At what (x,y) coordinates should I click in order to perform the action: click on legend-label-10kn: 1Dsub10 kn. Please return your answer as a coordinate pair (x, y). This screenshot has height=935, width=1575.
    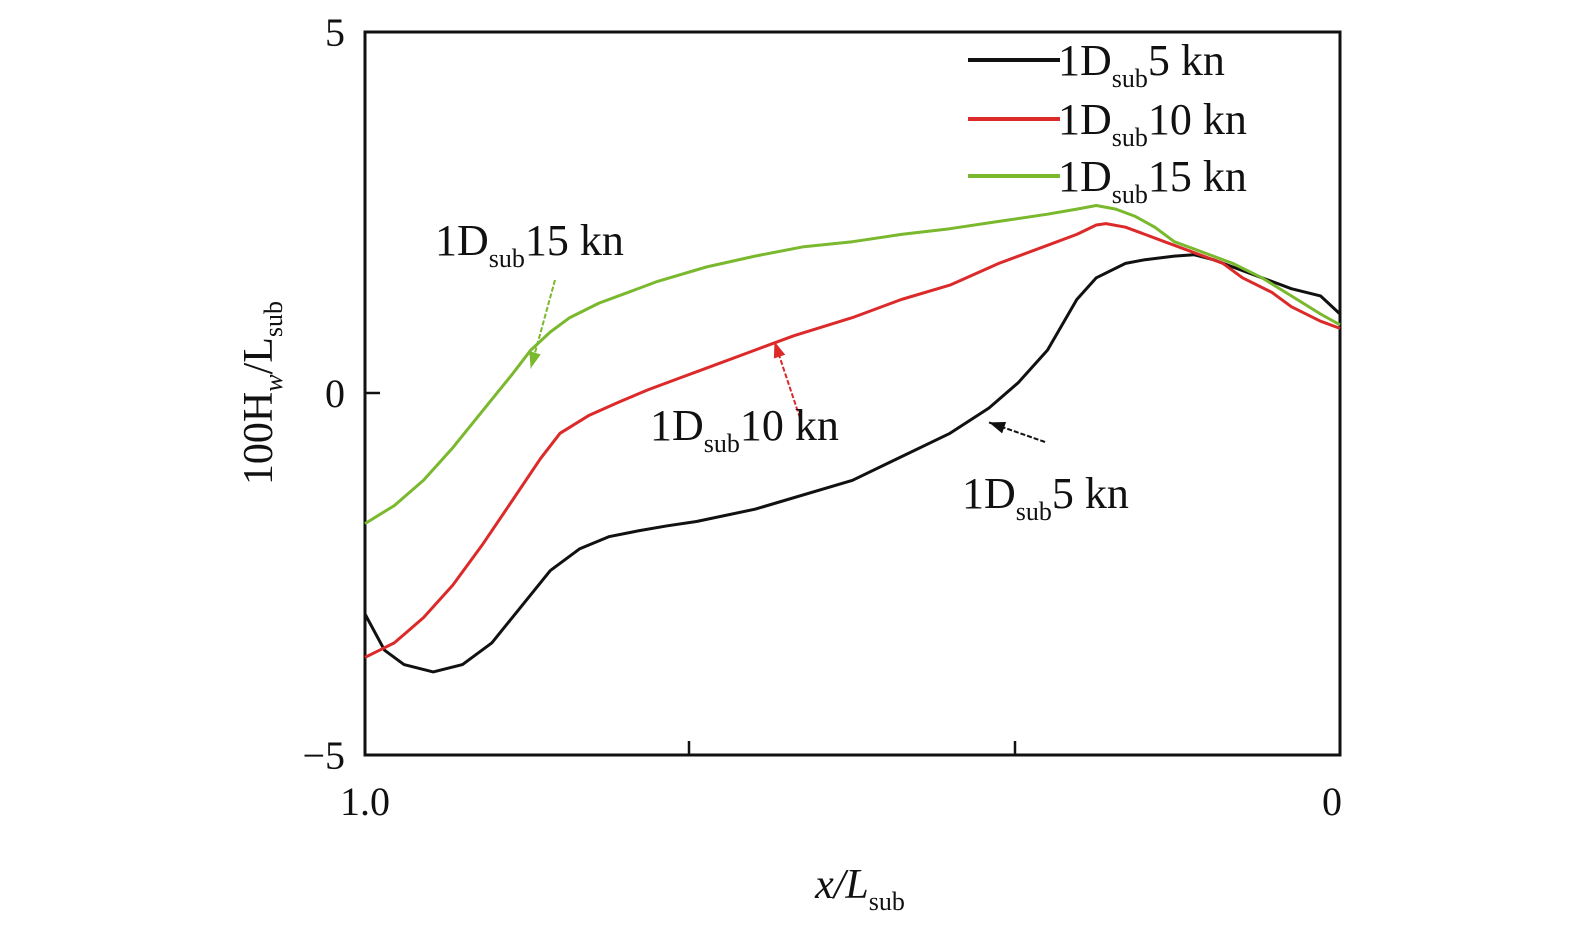
    Looking at the image, I should click on (1152, 123).